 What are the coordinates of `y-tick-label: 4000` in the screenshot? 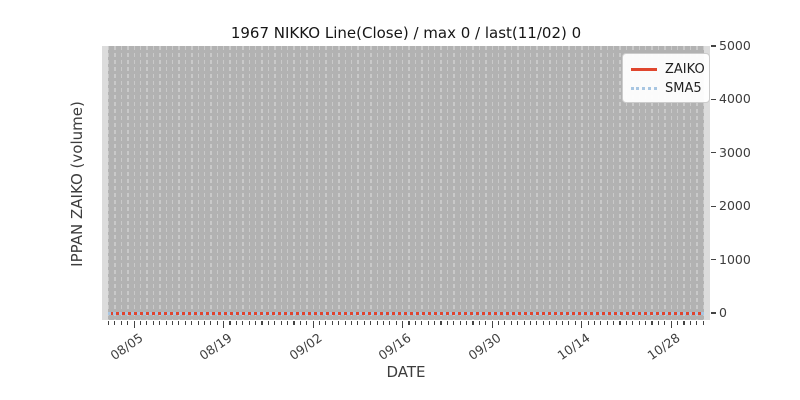 It's located at (735, 99).